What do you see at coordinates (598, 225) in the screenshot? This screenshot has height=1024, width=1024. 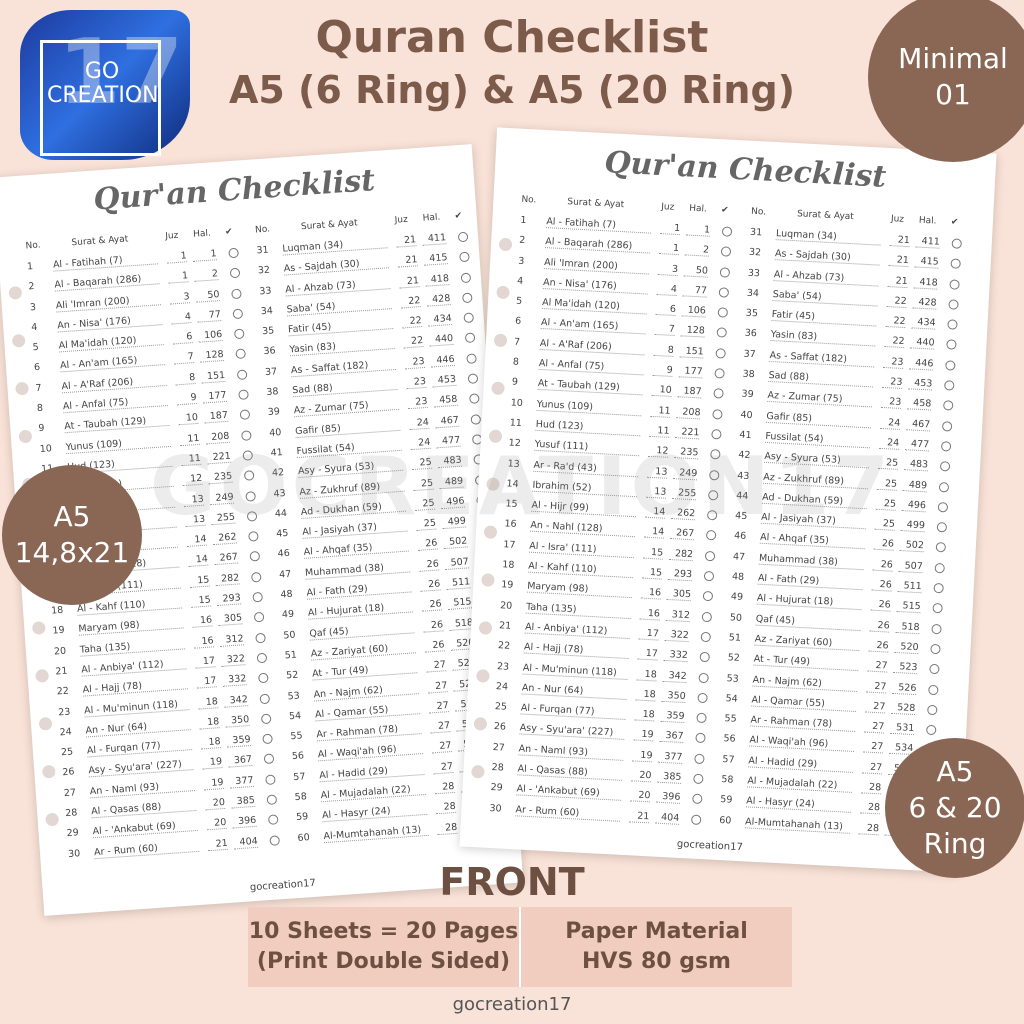 I see `surah-name: Al - Fatihah (7)` at bounding box center [598, 225].